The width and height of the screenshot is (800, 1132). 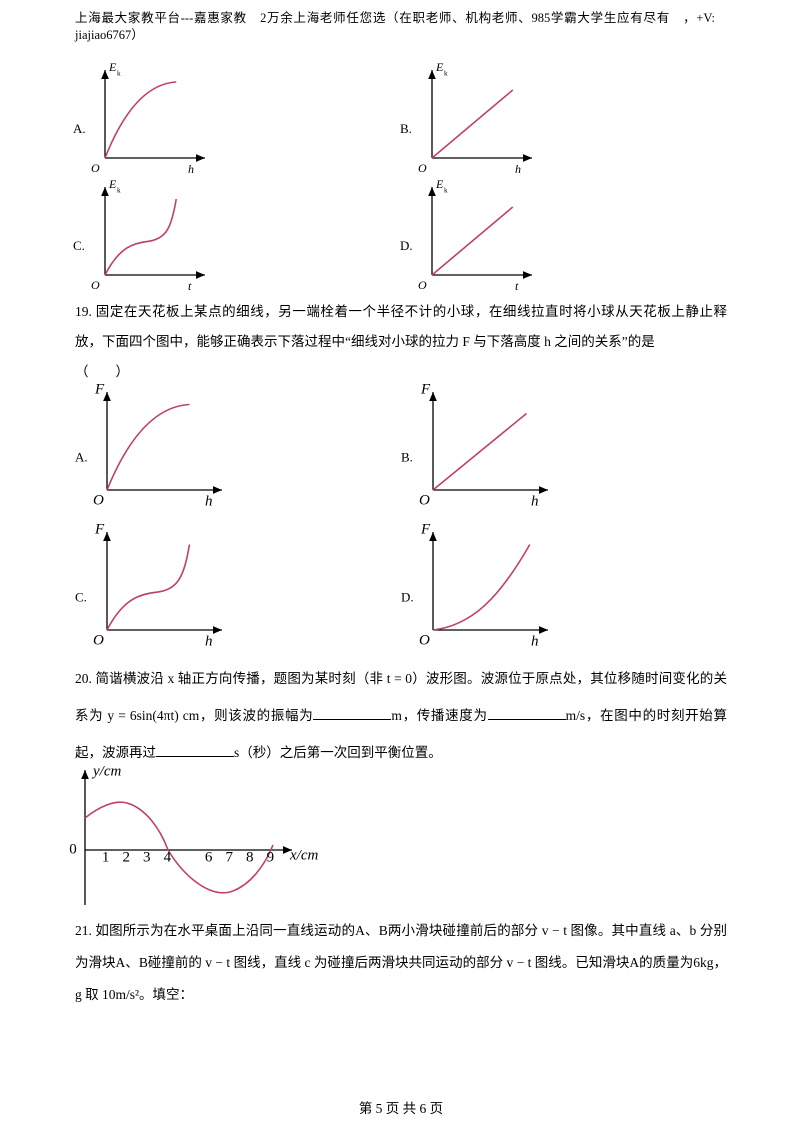 I want to click on origin-label: 0, so click(x=73, y=849).